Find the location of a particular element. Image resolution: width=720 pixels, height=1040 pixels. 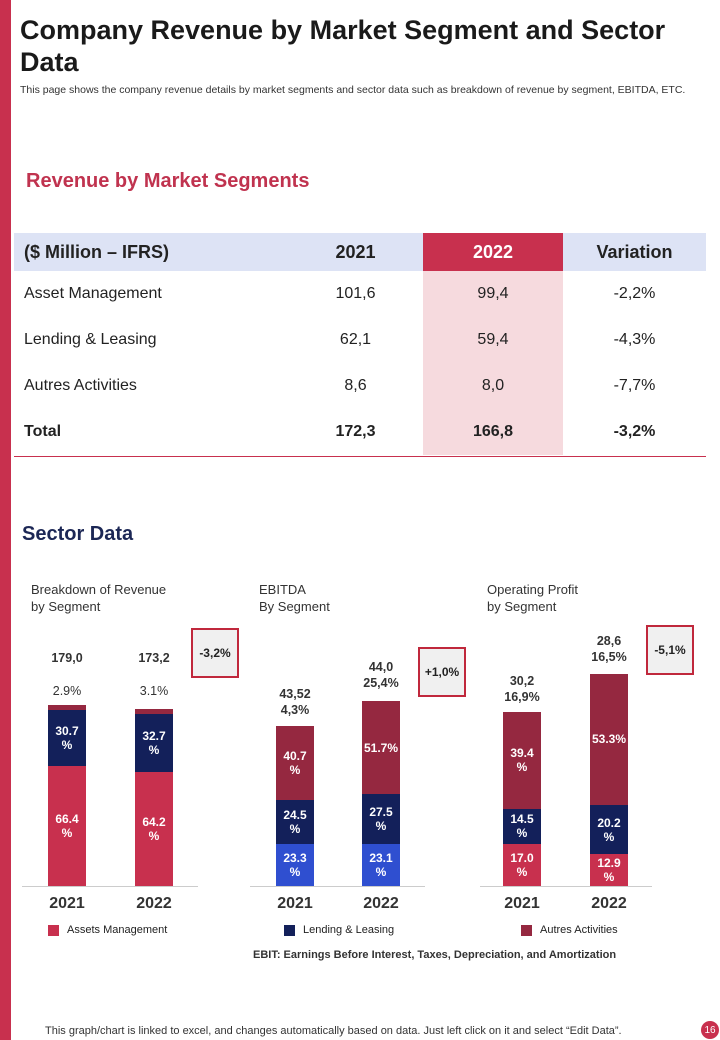

cell: -4,3% is located at coordinates (634, 339).